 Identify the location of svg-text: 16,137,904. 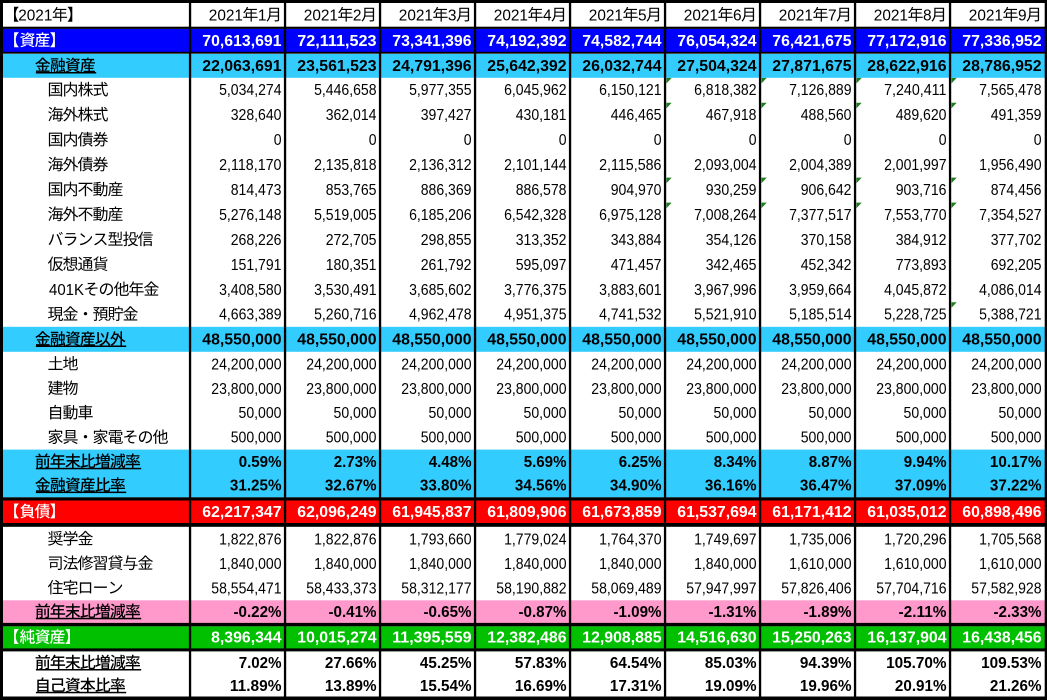
(906, 638).